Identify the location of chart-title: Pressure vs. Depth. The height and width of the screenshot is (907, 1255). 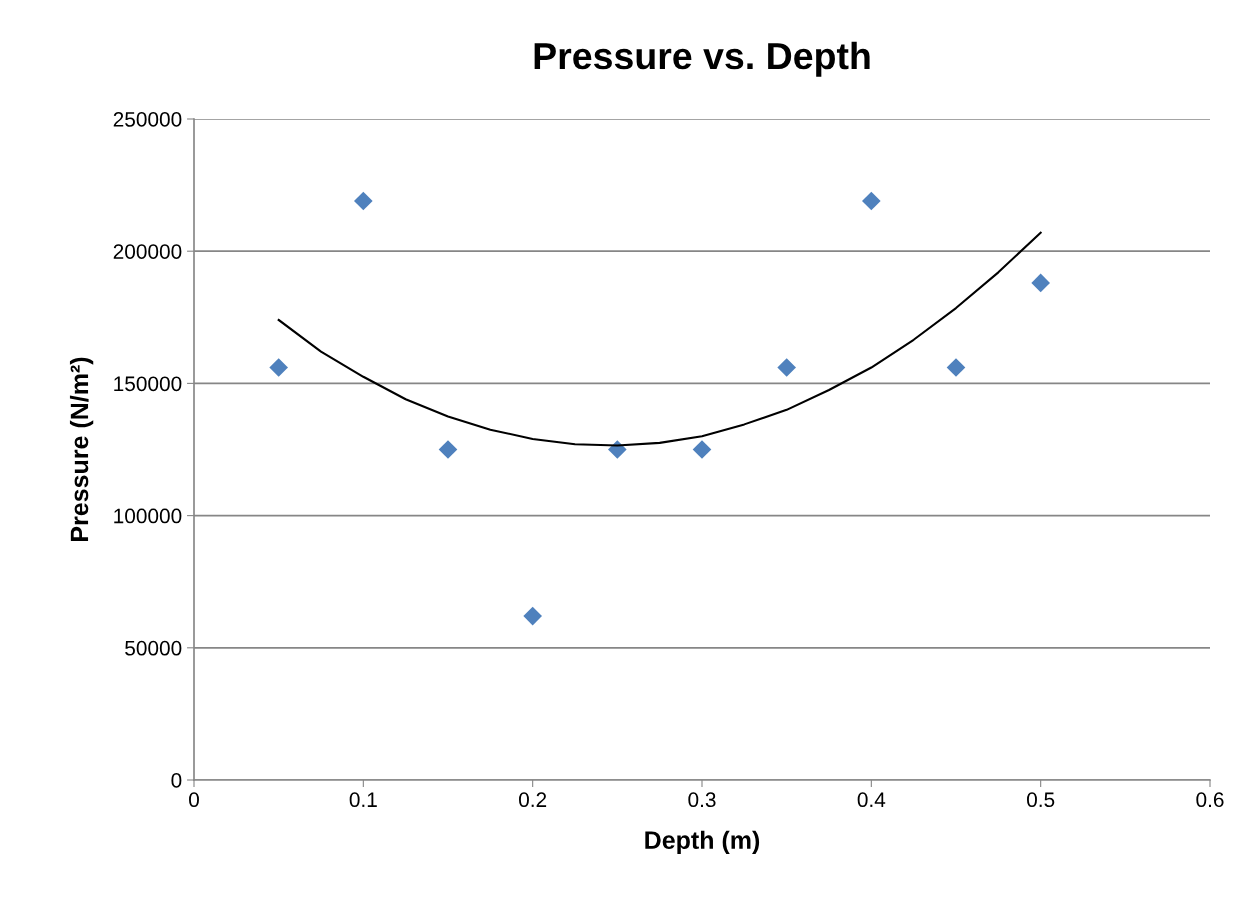
(702, 59).